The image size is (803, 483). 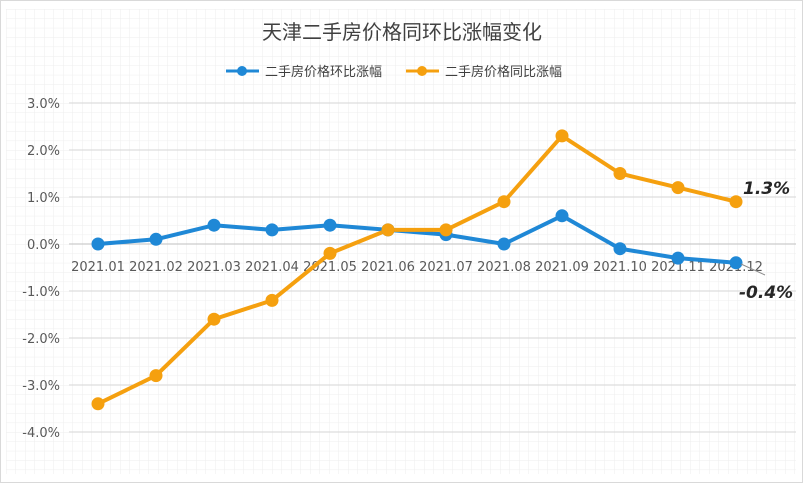 I want to click on x-tick-label: 2021.06, so click(x=388, y=267).